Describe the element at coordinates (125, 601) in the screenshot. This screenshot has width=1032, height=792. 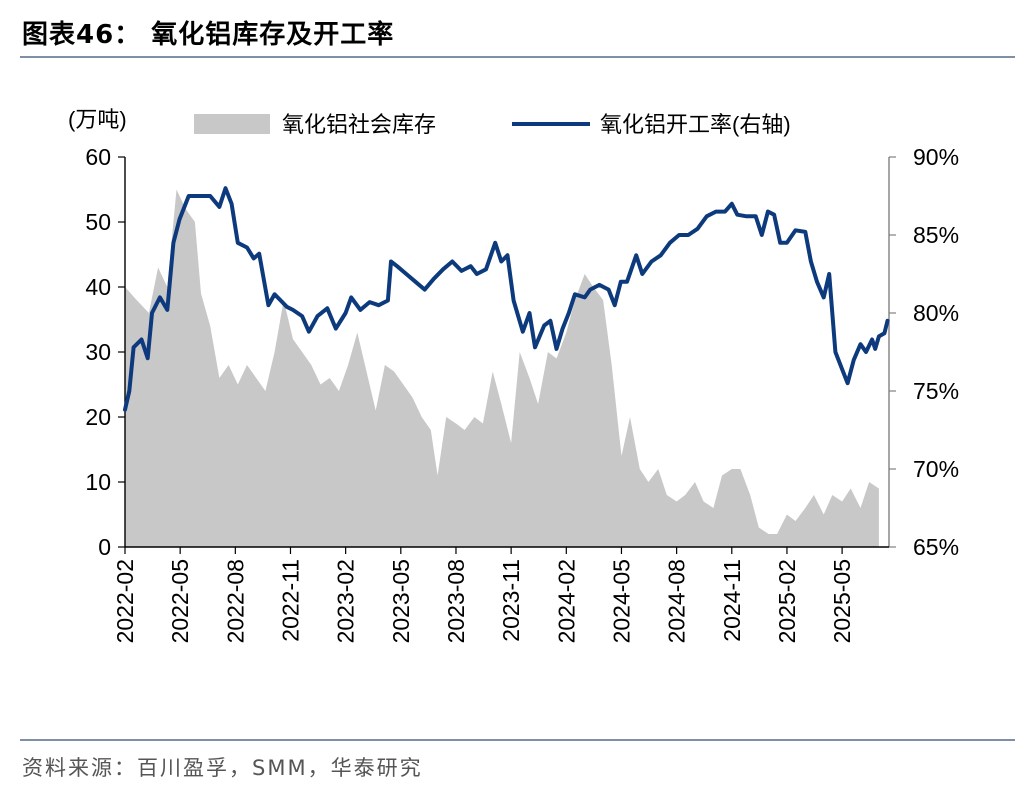
I see `x-tick-label: 2022-02` at that location.